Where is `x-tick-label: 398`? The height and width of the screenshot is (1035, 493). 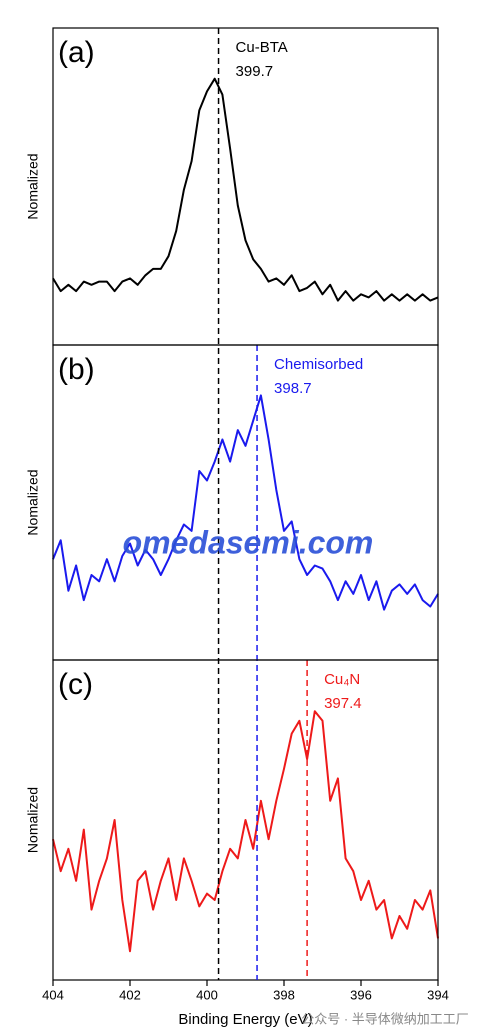 x-tick-label: 398 is located at coordinates (284, 994).